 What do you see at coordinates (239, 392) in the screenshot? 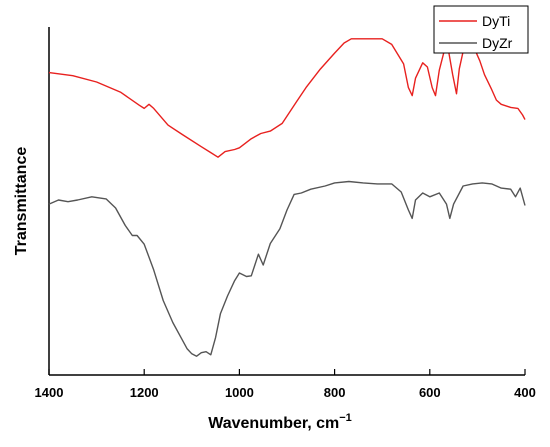
I see `x-tick-label: 1000` at bounding box center [239, 392].